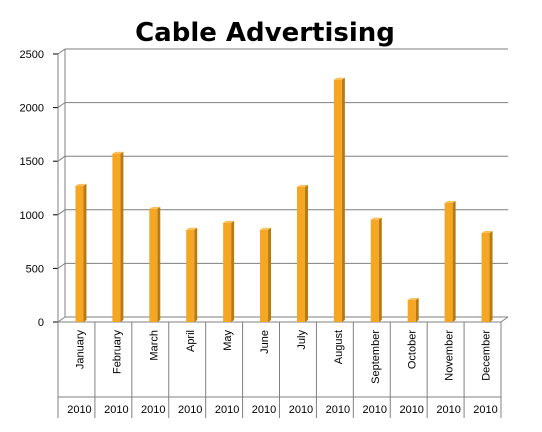  Describe the element at coordinates (154, 345) in the screenshot. I see `x-tick-label: March` at that location.